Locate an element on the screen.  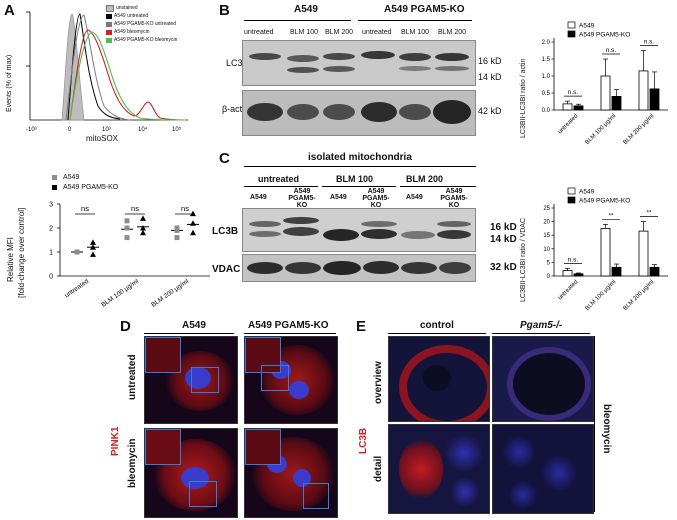
legend-text: A549 PGAM5-KO bleomycin is located at coordinates (146, 40).